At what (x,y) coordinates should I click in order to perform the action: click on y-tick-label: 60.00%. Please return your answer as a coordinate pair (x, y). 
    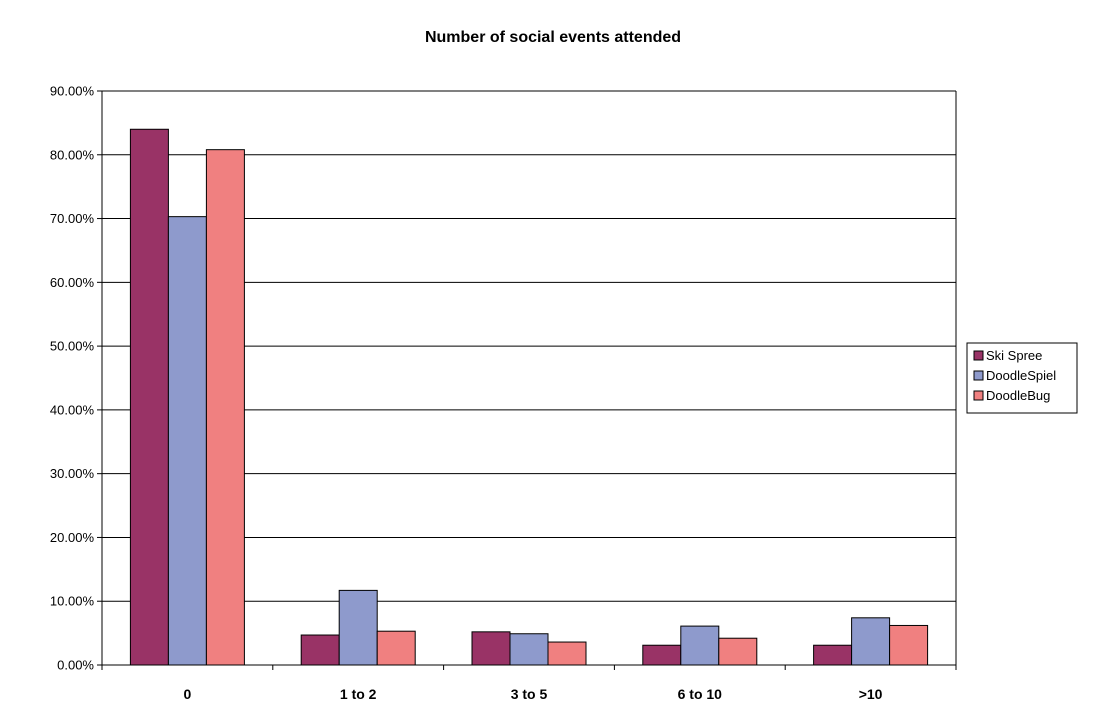
    Looking at the image, I should click on (72, 282).